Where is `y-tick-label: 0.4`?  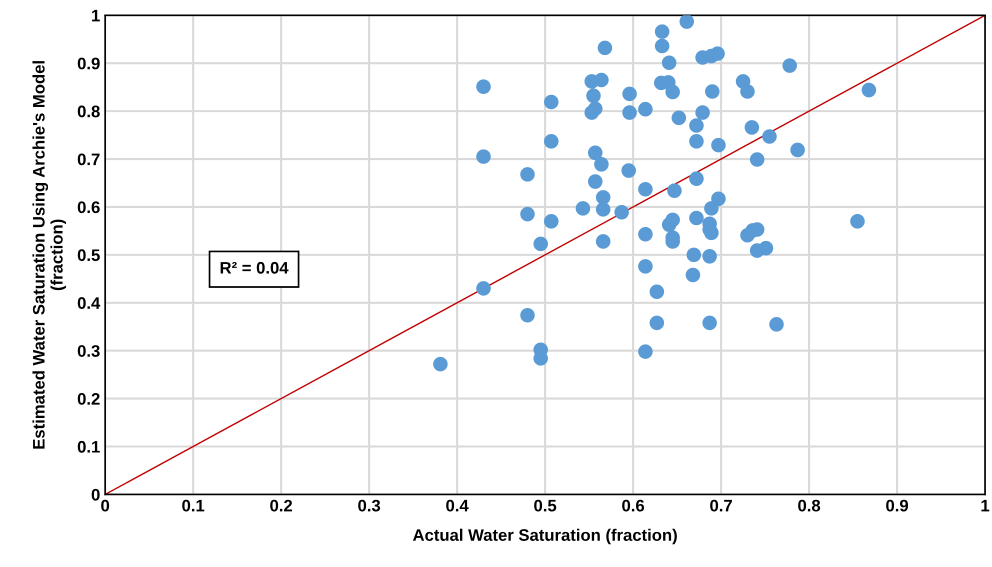 y-tick-label: 0.4 is located at coordinates (89, 303).